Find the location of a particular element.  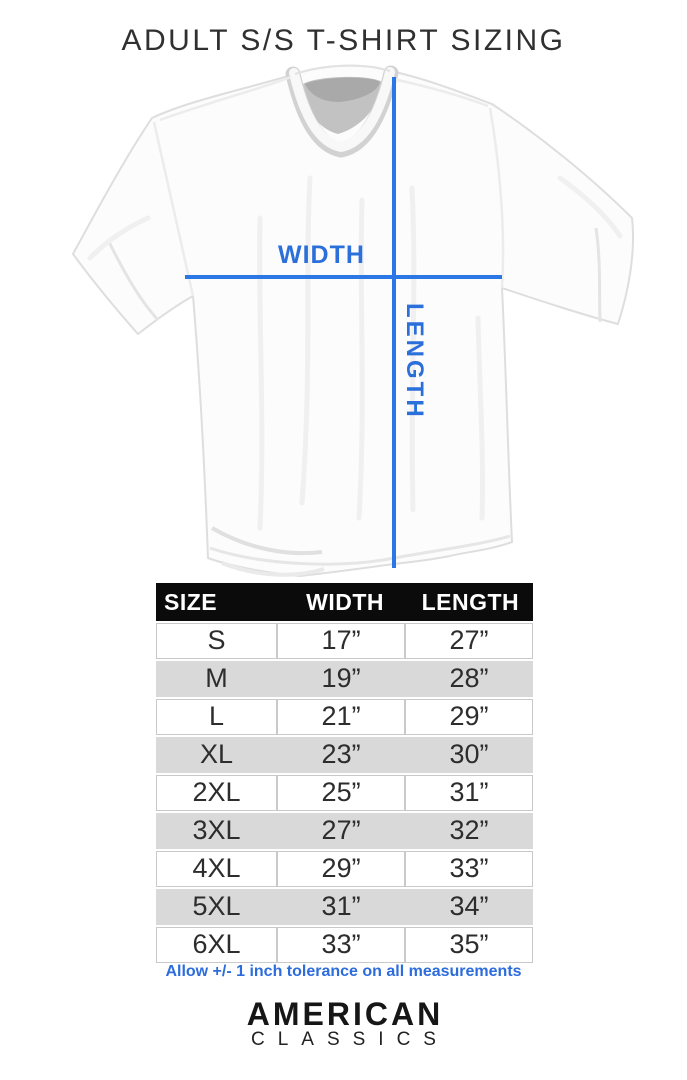

size-cell: S is located at coordinates (217, 641).